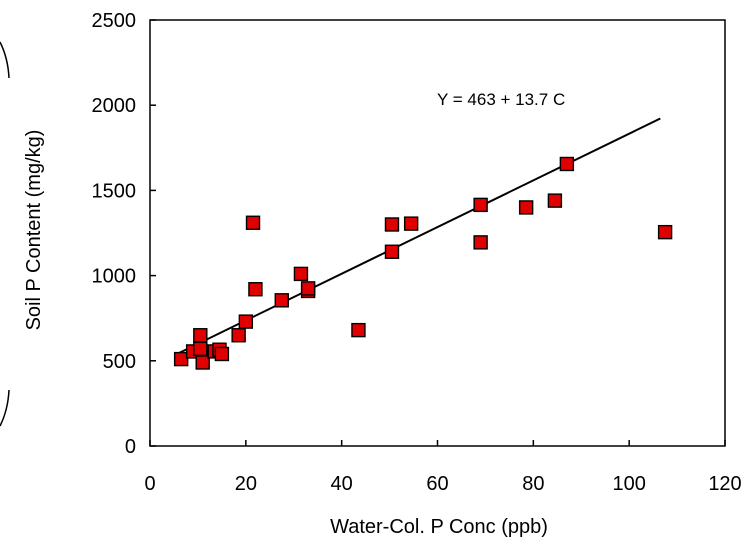 Image resolution: width=753 pixels, height=546 pixels. I want to click on edge-mark-top, so click(5, 60).